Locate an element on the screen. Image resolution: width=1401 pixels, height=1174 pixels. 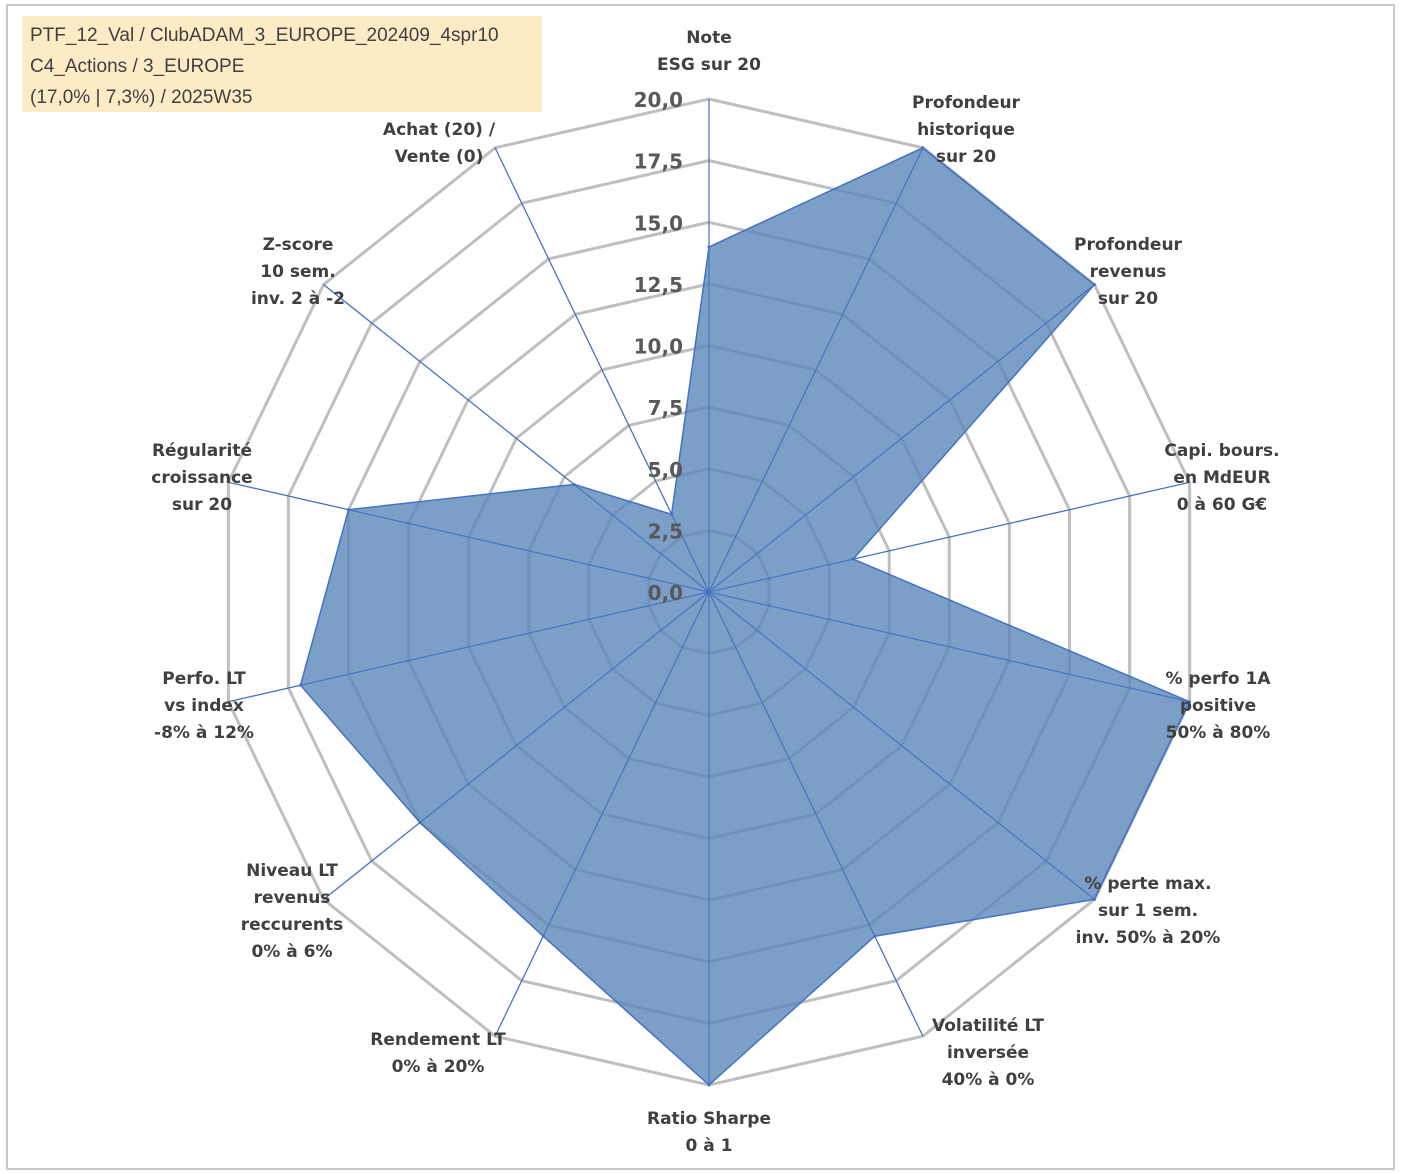
axis-label: inv. 2 à -2 is located at coordinates (298, 299).